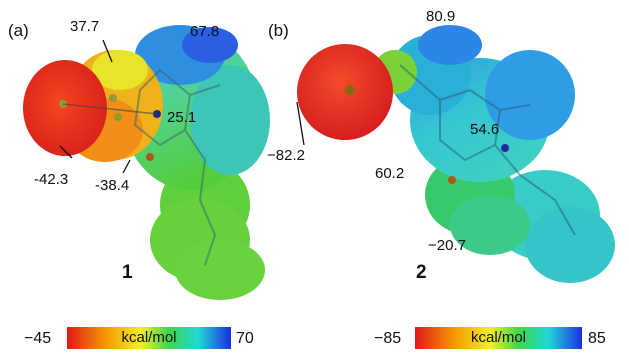 The image size is (629, 355). I want to click on panel-a-label: (a), so click(18, 30).